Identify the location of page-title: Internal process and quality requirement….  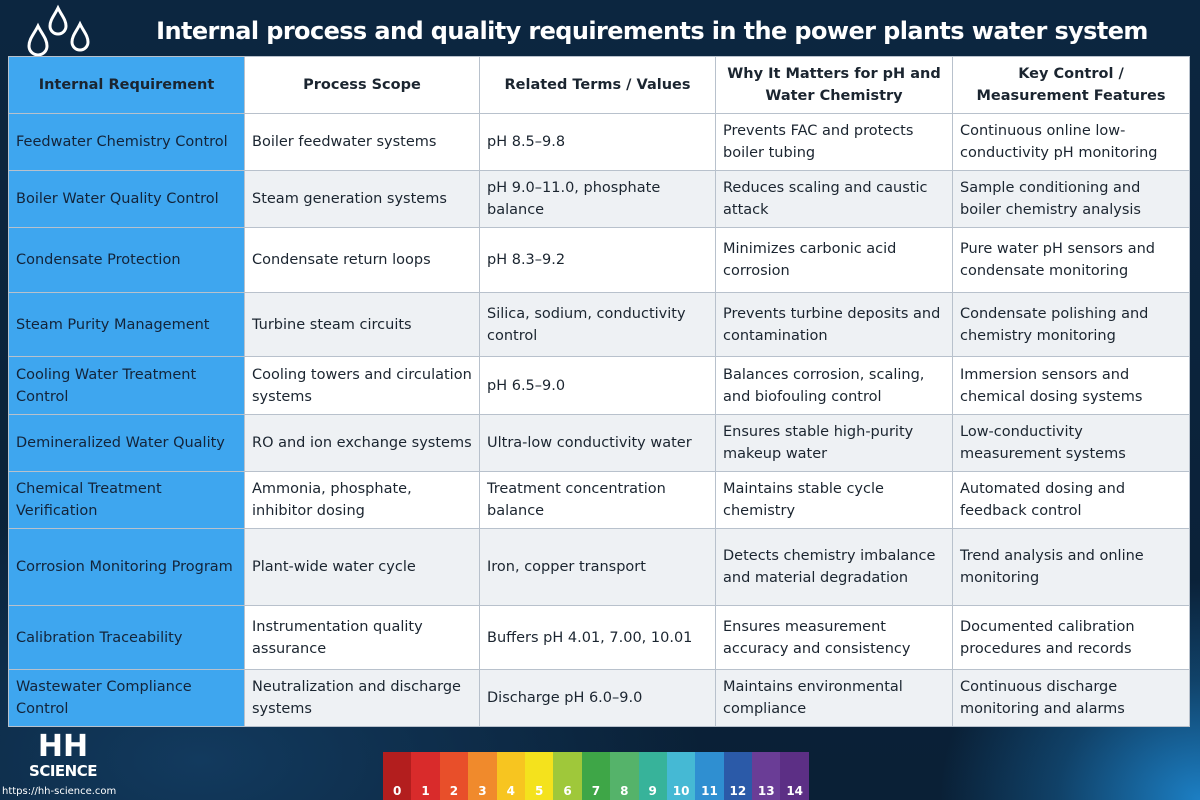
(652, 31).